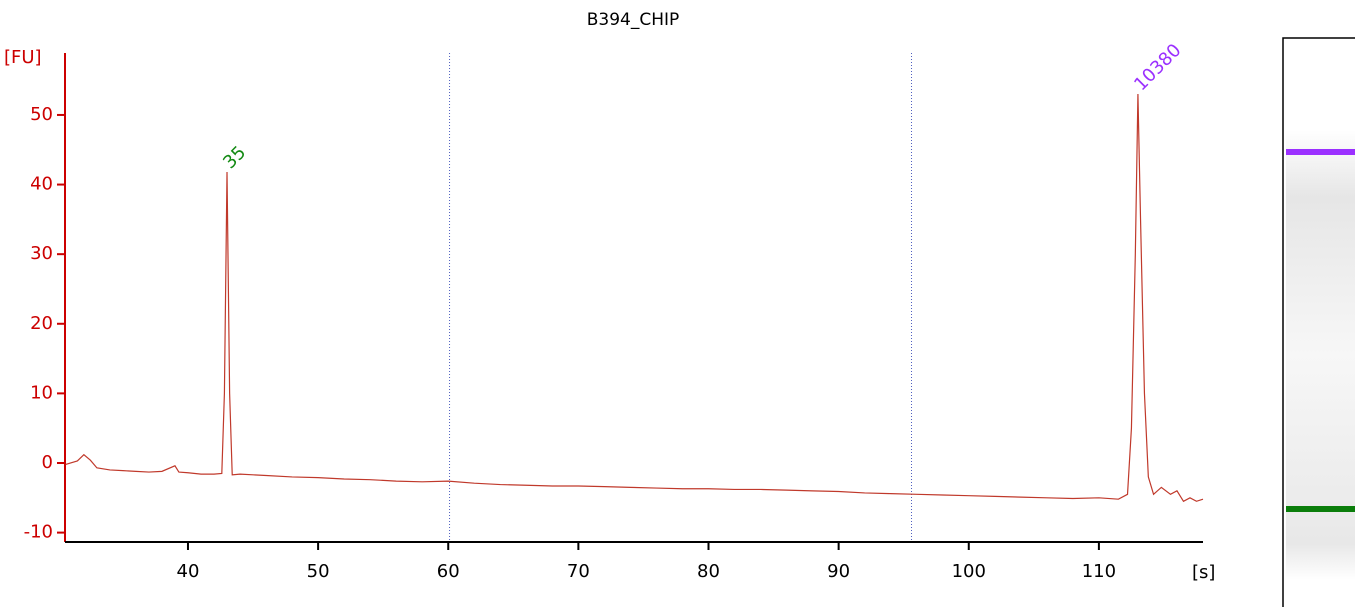  I want to click on y-tick-label: 20, so click(41, 323).